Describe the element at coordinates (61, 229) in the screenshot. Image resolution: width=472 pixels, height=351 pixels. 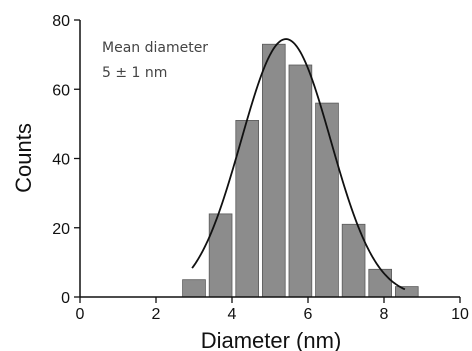
I see `y-tick-label: 20` at that location.